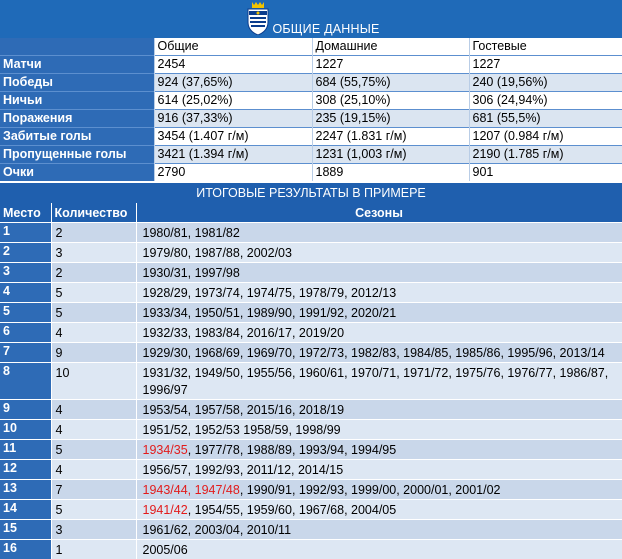 Image resolution: width=622 pixels, height=559 pixels. What do you see at coordinates (25, 381) in the screenshot?
I see `place-cell: 8` at bounding box center [25, 381].